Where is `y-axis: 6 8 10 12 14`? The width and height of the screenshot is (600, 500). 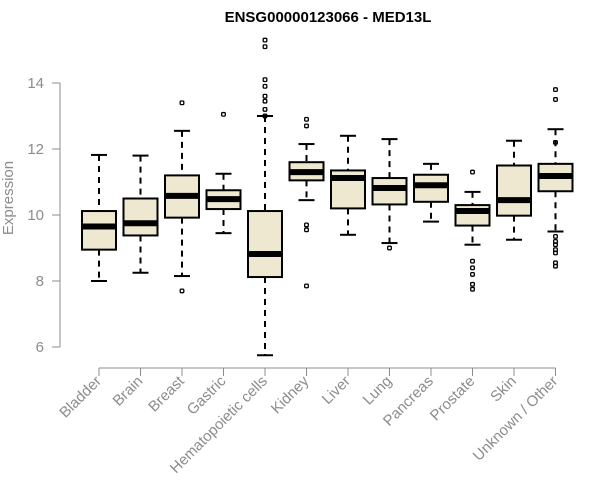
y-axis: 6 8 10 12 14 is located at coordinates (44, 215).